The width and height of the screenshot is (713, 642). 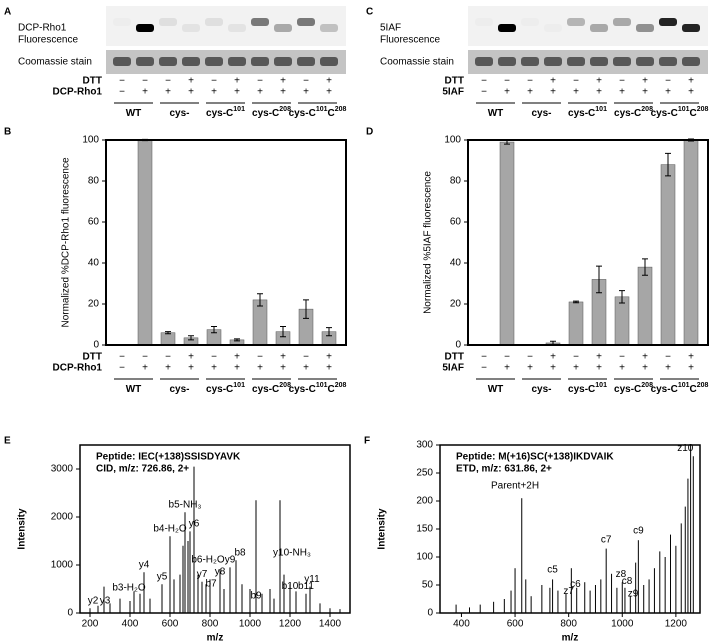 What do you see at coordinates (211, 584) in the screenshot?
I see `peak-label: b7` at bounding box center [211, 584].